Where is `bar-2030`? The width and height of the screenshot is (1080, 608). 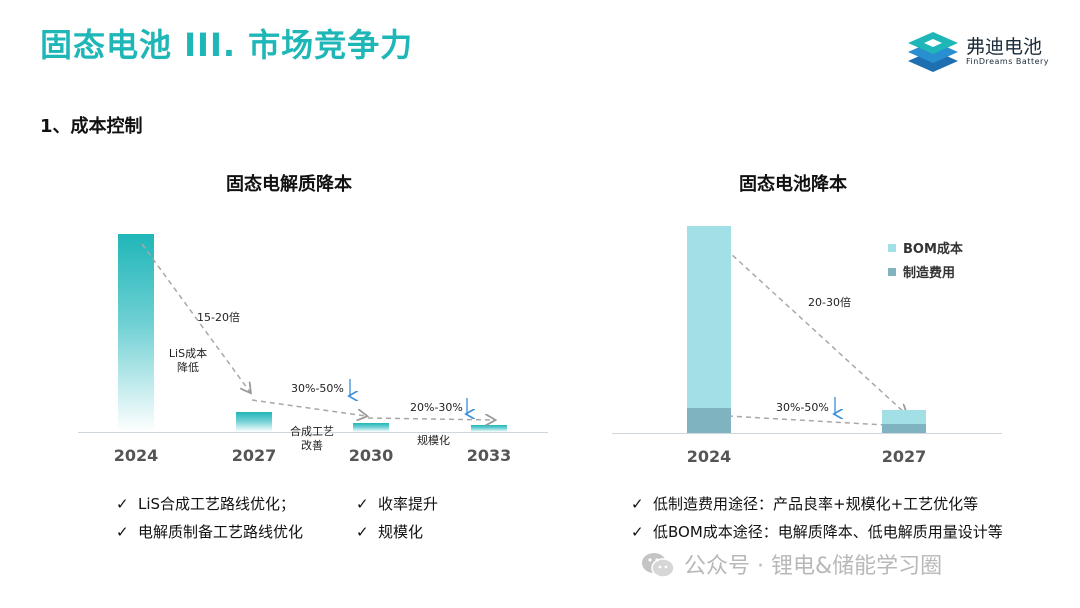 bar-2030 is located at coordinates (371, 427).